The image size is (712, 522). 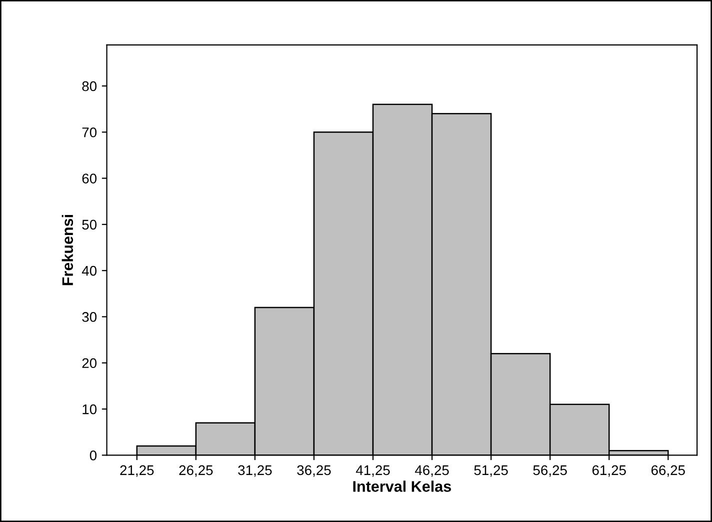 What do you see at coordinates (668, 471) in the screenshot?
I see `x-tick-label: 66,25` at bounding box center [668, 471].